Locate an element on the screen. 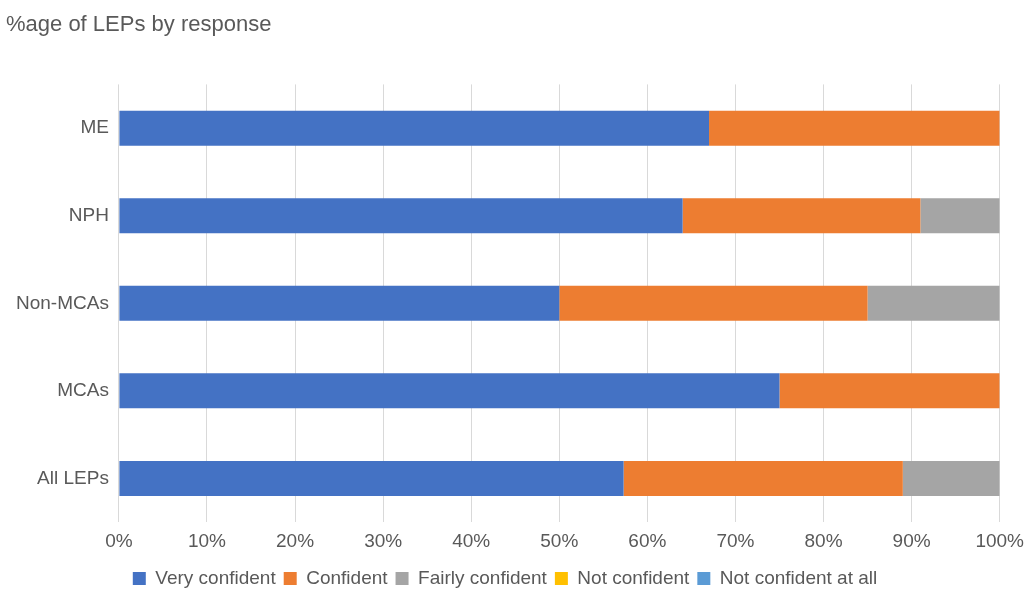  chart-title: %age of LEPs by response is located at coordinates (139, 24).